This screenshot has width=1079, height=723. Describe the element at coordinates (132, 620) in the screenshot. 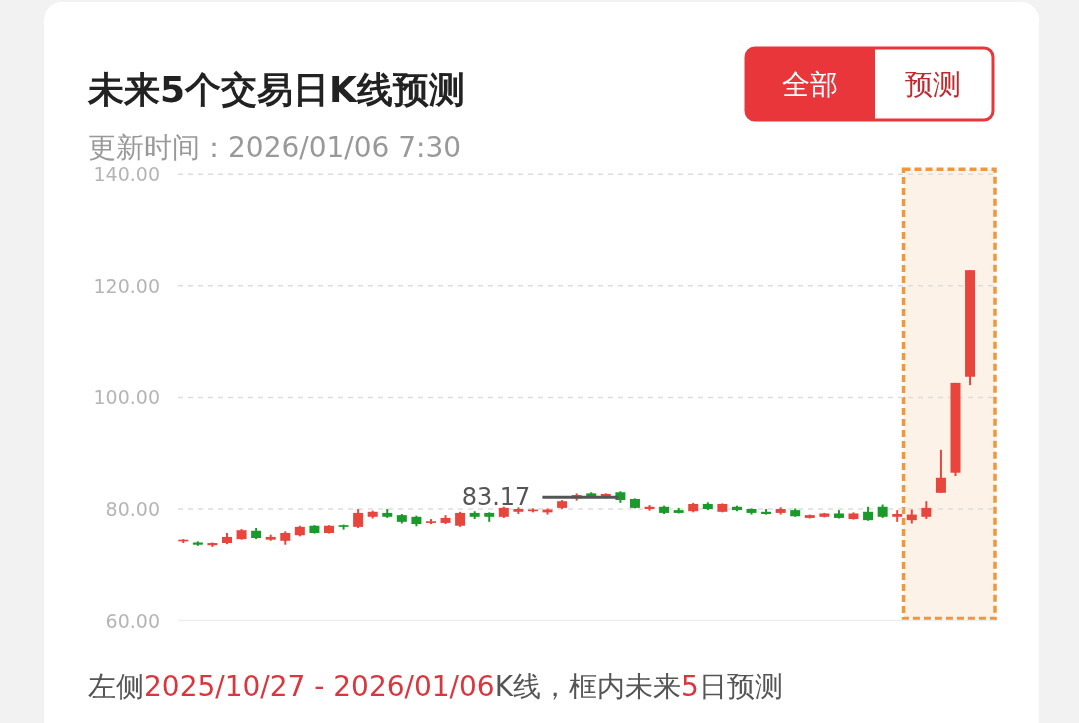

I see `y-tick-label: 60.00` at that location.